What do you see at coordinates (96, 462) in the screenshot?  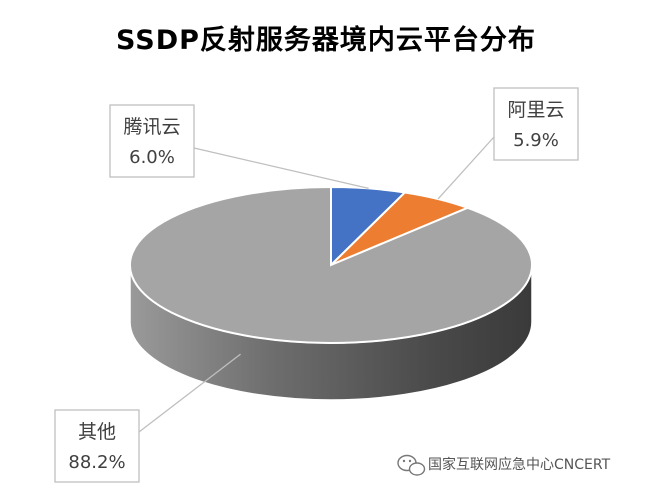 I see `slice-value-2: 88.2%` at bounding box center [96, 462].